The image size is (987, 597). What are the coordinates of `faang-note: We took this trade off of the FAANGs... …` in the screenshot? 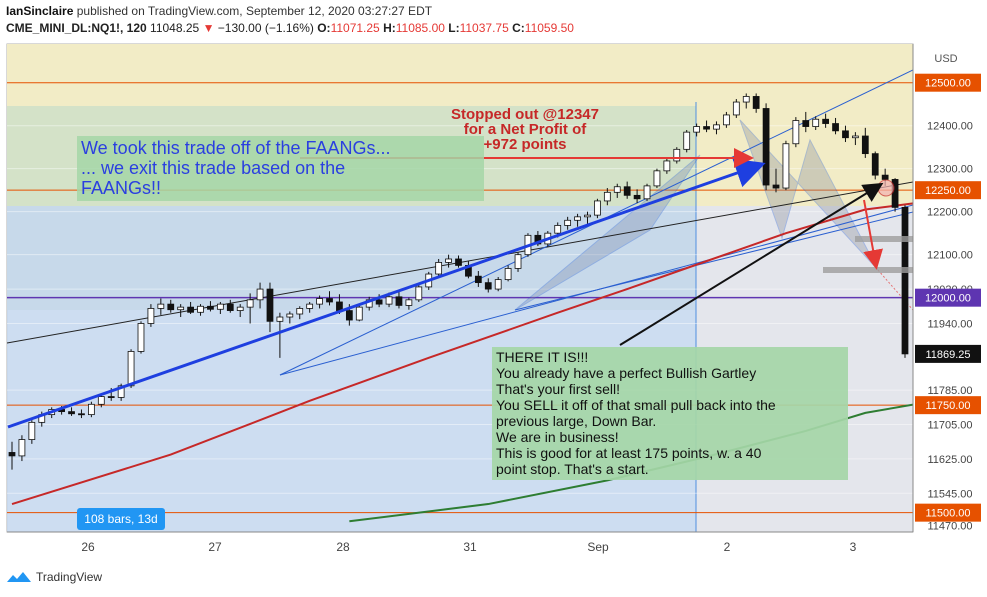 It's located at (280, 168).